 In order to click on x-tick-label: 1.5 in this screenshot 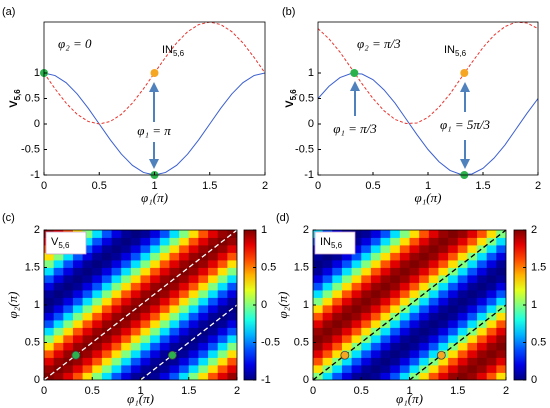, I will do `click(482, 186)`.